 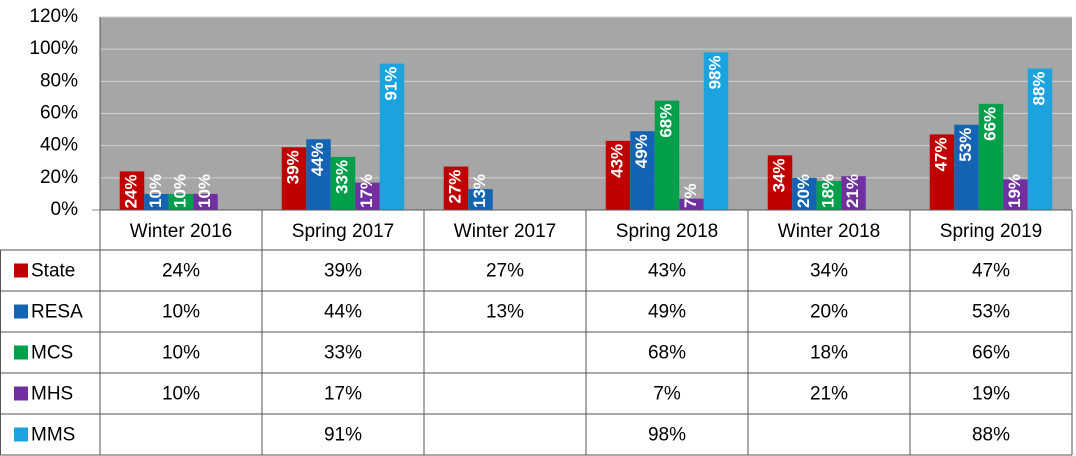 I want to click on y-tick-label: 60%, so click(x=59, y=113).